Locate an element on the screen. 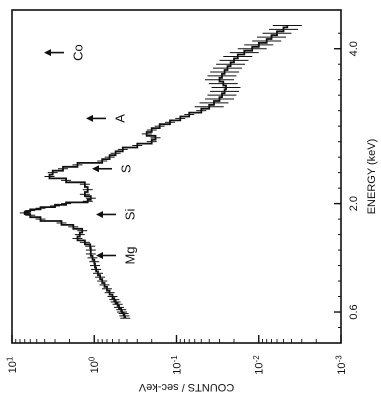 This screenshot has width=381, height=403. y-tick-label: 10-3 is located at coordinates (341, 365).